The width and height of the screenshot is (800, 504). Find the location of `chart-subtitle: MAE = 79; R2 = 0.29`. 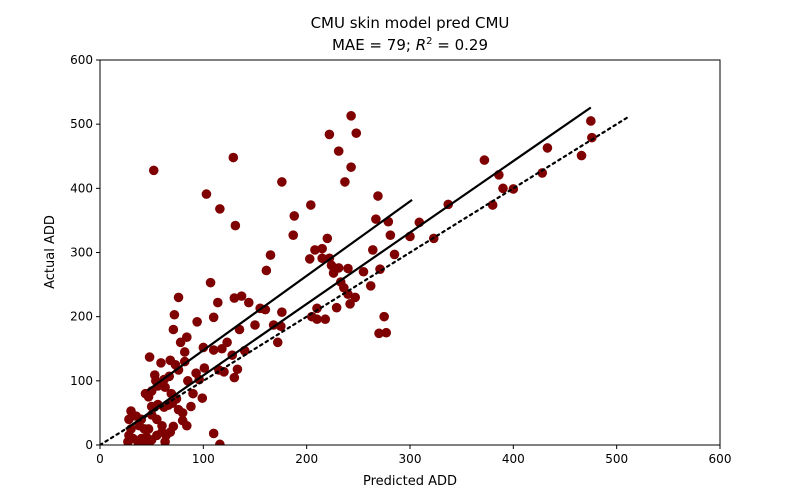

chart-subtitle: MAE = 79; R2 = 0.29 is located at coordinates (410, 45).